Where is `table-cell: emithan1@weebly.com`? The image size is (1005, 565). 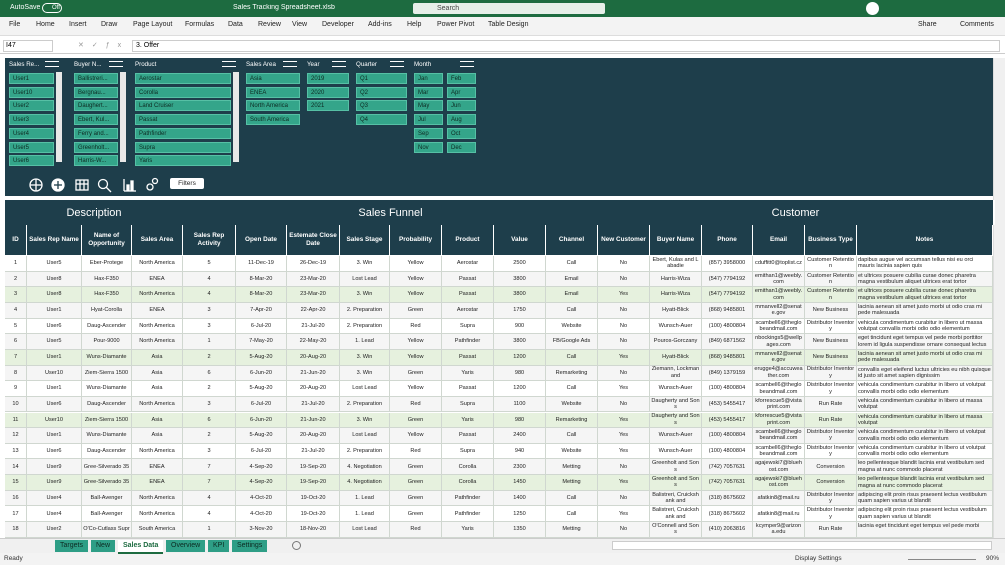
table-cell: emithan1@weebly.com is located at coordinates (779, 279).